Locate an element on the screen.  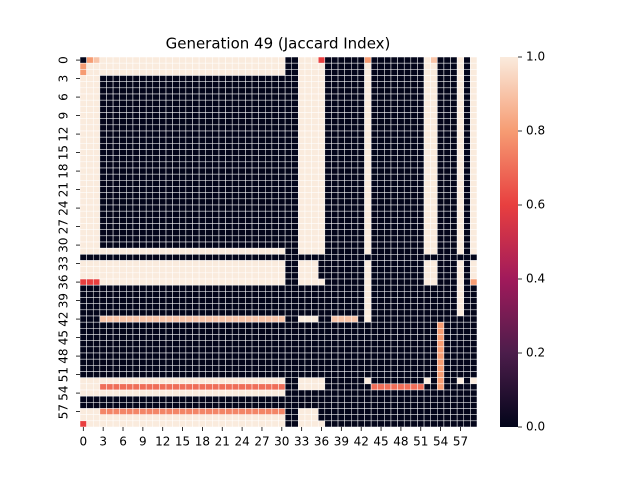
colorbar-tick-label: 1.0 is located at coordinates (535, 57).